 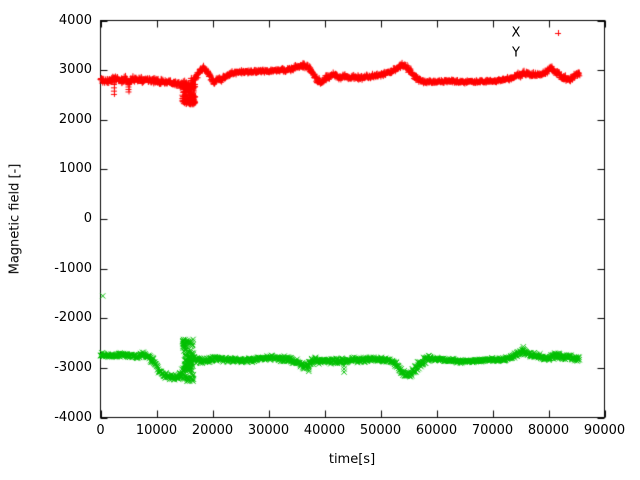 I want to click on x-tick-label: 20000, so click(x=212, y=430).